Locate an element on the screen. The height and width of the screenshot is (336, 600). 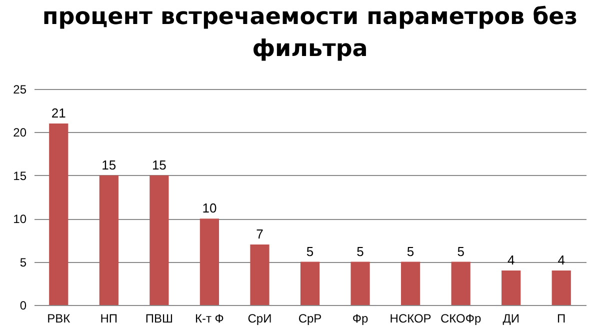
x-tick-label: Фр is located at coordinates (360, 319).